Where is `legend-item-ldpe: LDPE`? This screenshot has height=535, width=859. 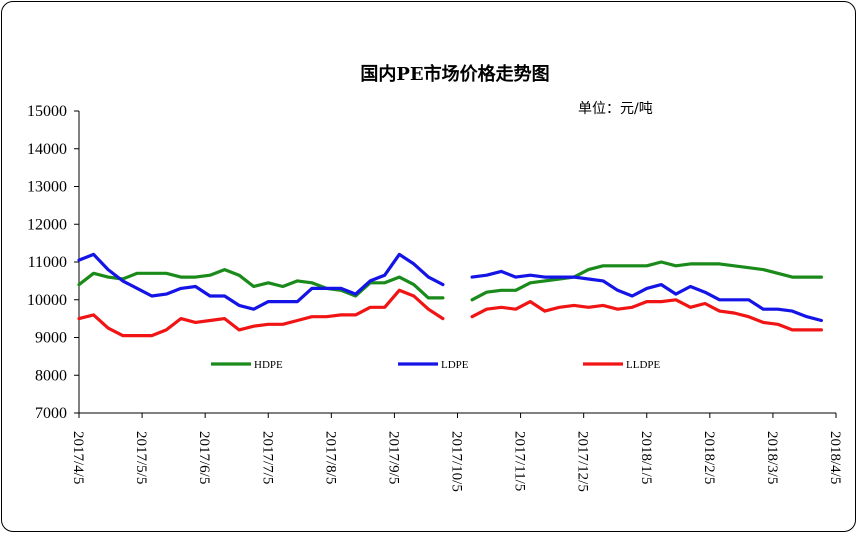 legend-item-ldpe: LDPE is located at coordinates (433, 365).